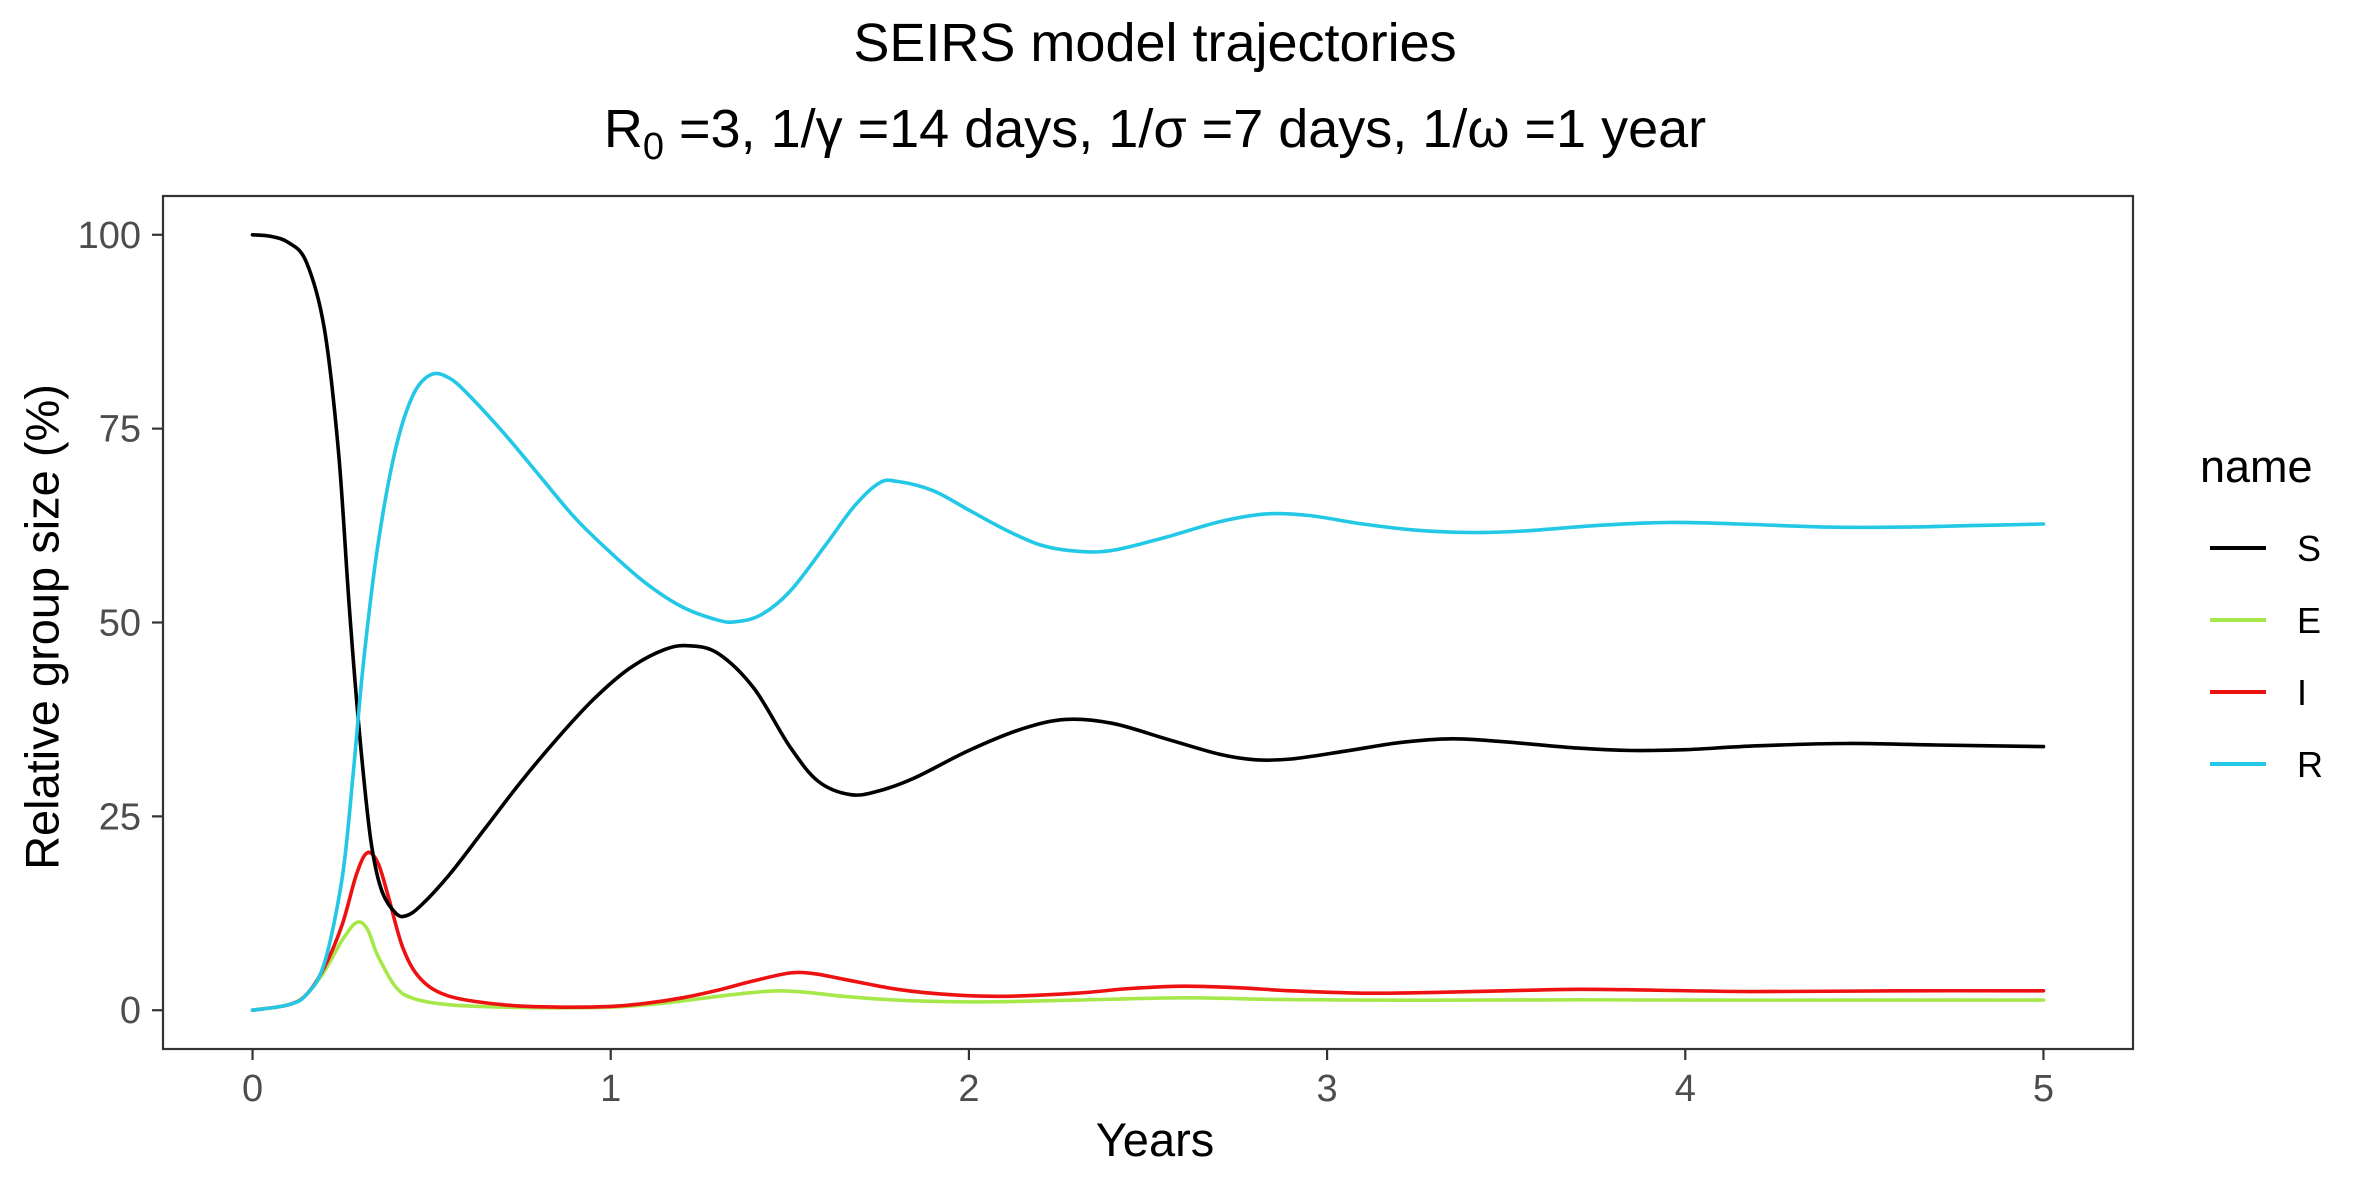  Describe the element at coordinates (2261, 613) in the screenshot. I see `legend: name SEIR` at that location.